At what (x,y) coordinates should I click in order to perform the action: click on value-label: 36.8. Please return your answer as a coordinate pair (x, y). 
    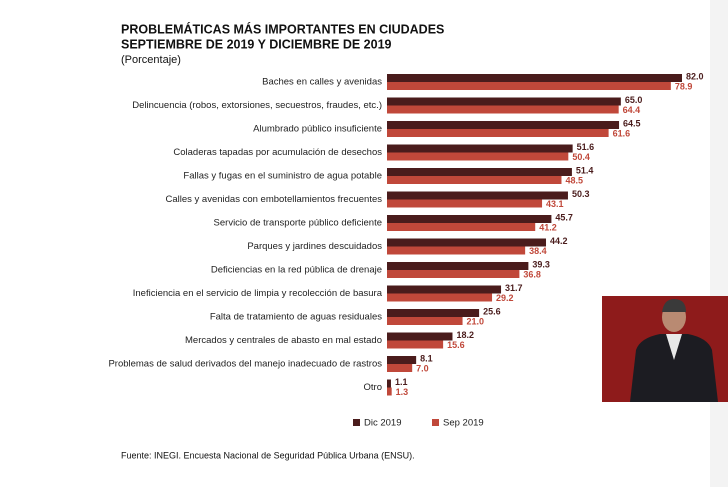
    Looking at the image, I should click on (532, 274).